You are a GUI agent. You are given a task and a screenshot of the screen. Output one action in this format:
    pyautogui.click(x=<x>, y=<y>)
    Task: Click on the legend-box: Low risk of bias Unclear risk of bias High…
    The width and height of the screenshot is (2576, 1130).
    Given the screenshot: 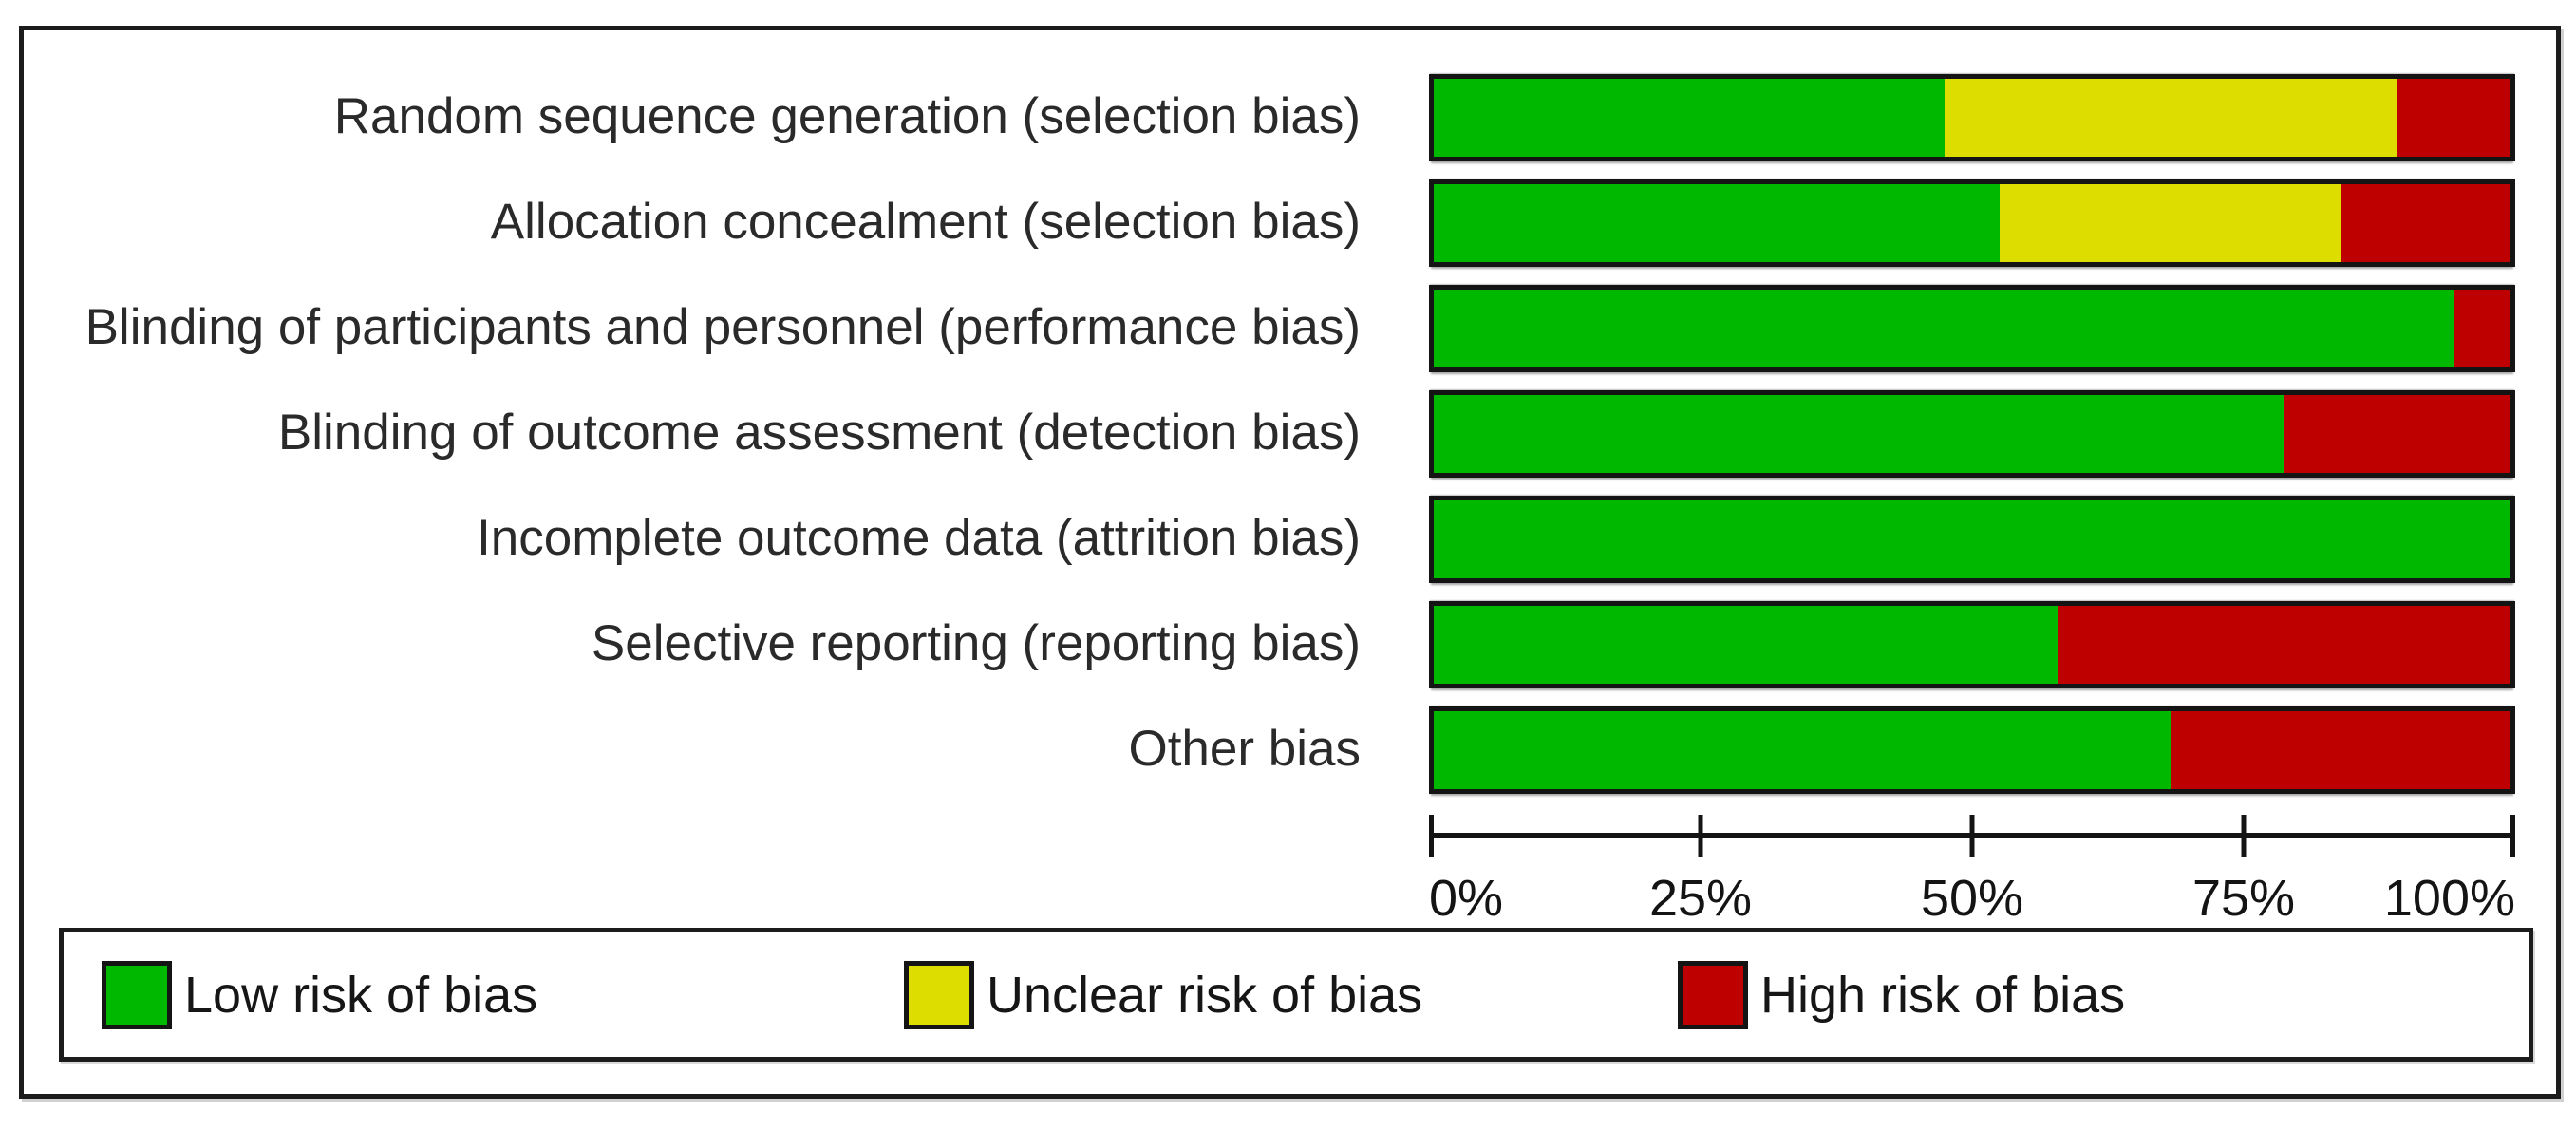 What is the action you would take?
    pyautogui.click(x=1296, y=995)
    